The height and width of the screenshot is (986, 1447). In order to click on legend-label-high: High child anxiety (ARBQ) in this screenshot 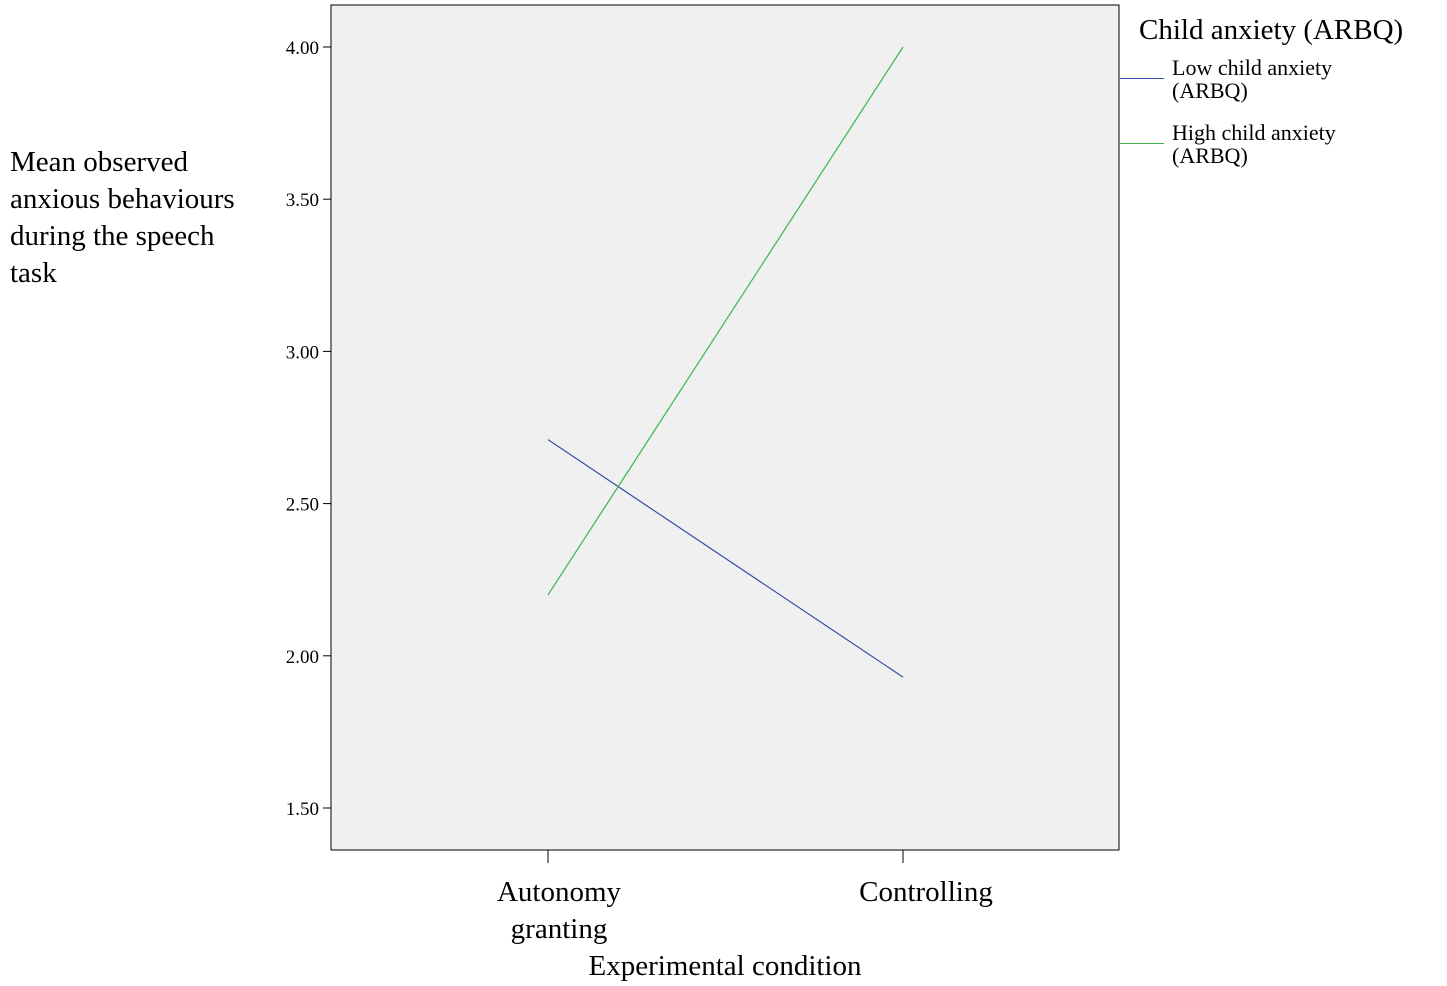, I will do `click(1254, 144)`.